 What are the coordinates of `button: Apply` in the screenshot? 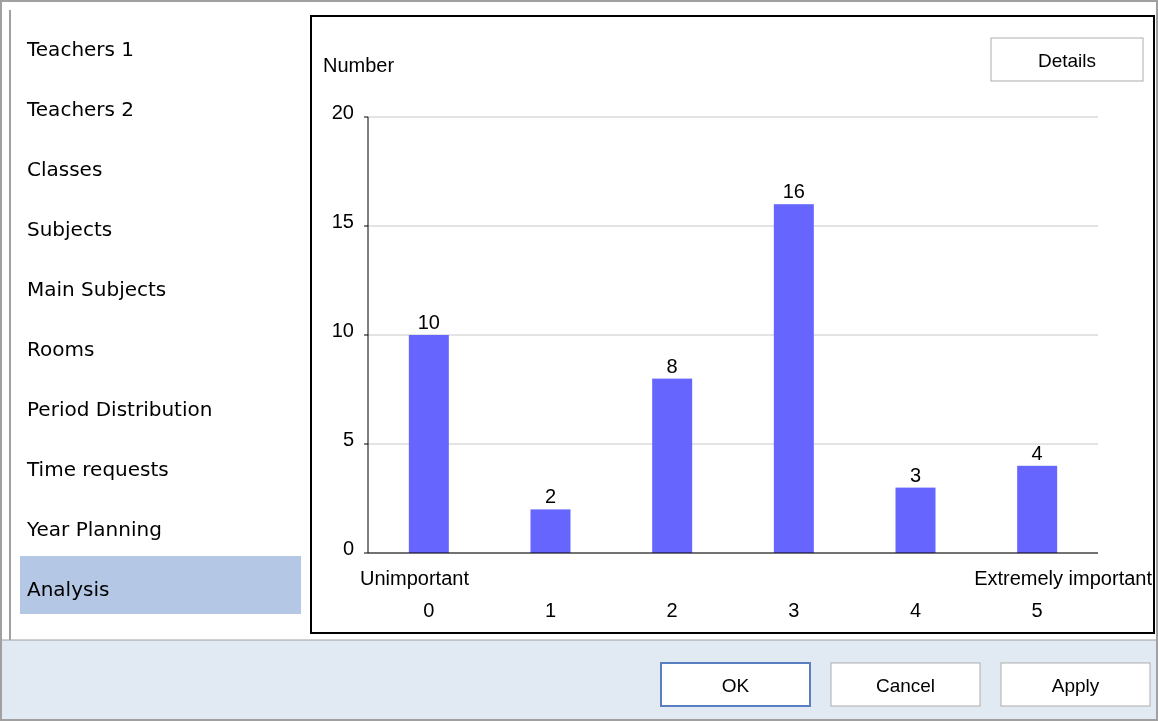 It's located at (1075, 684).